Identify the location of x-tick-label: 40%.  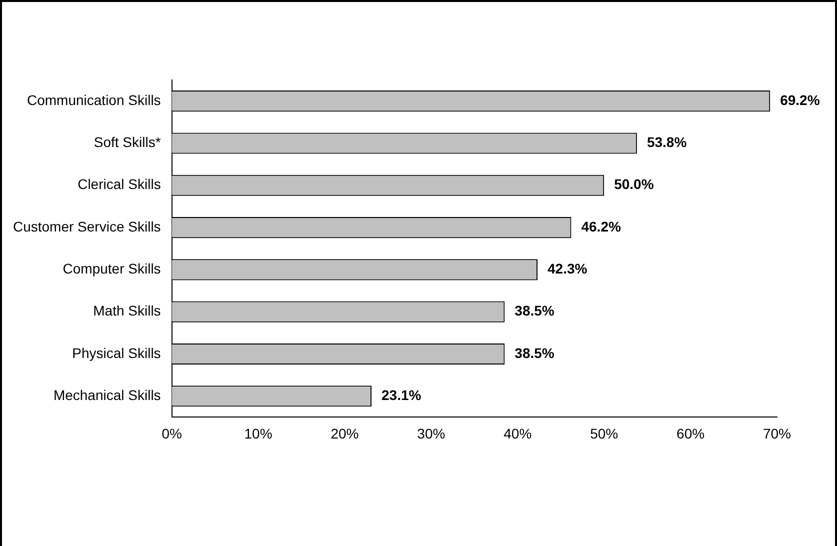
(518, 433).